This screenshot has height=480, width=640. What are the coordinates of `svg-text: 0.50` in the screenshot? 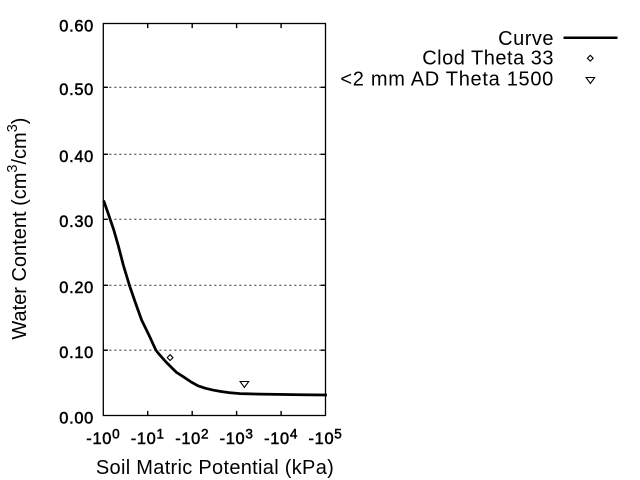 It's located at (76, 90).